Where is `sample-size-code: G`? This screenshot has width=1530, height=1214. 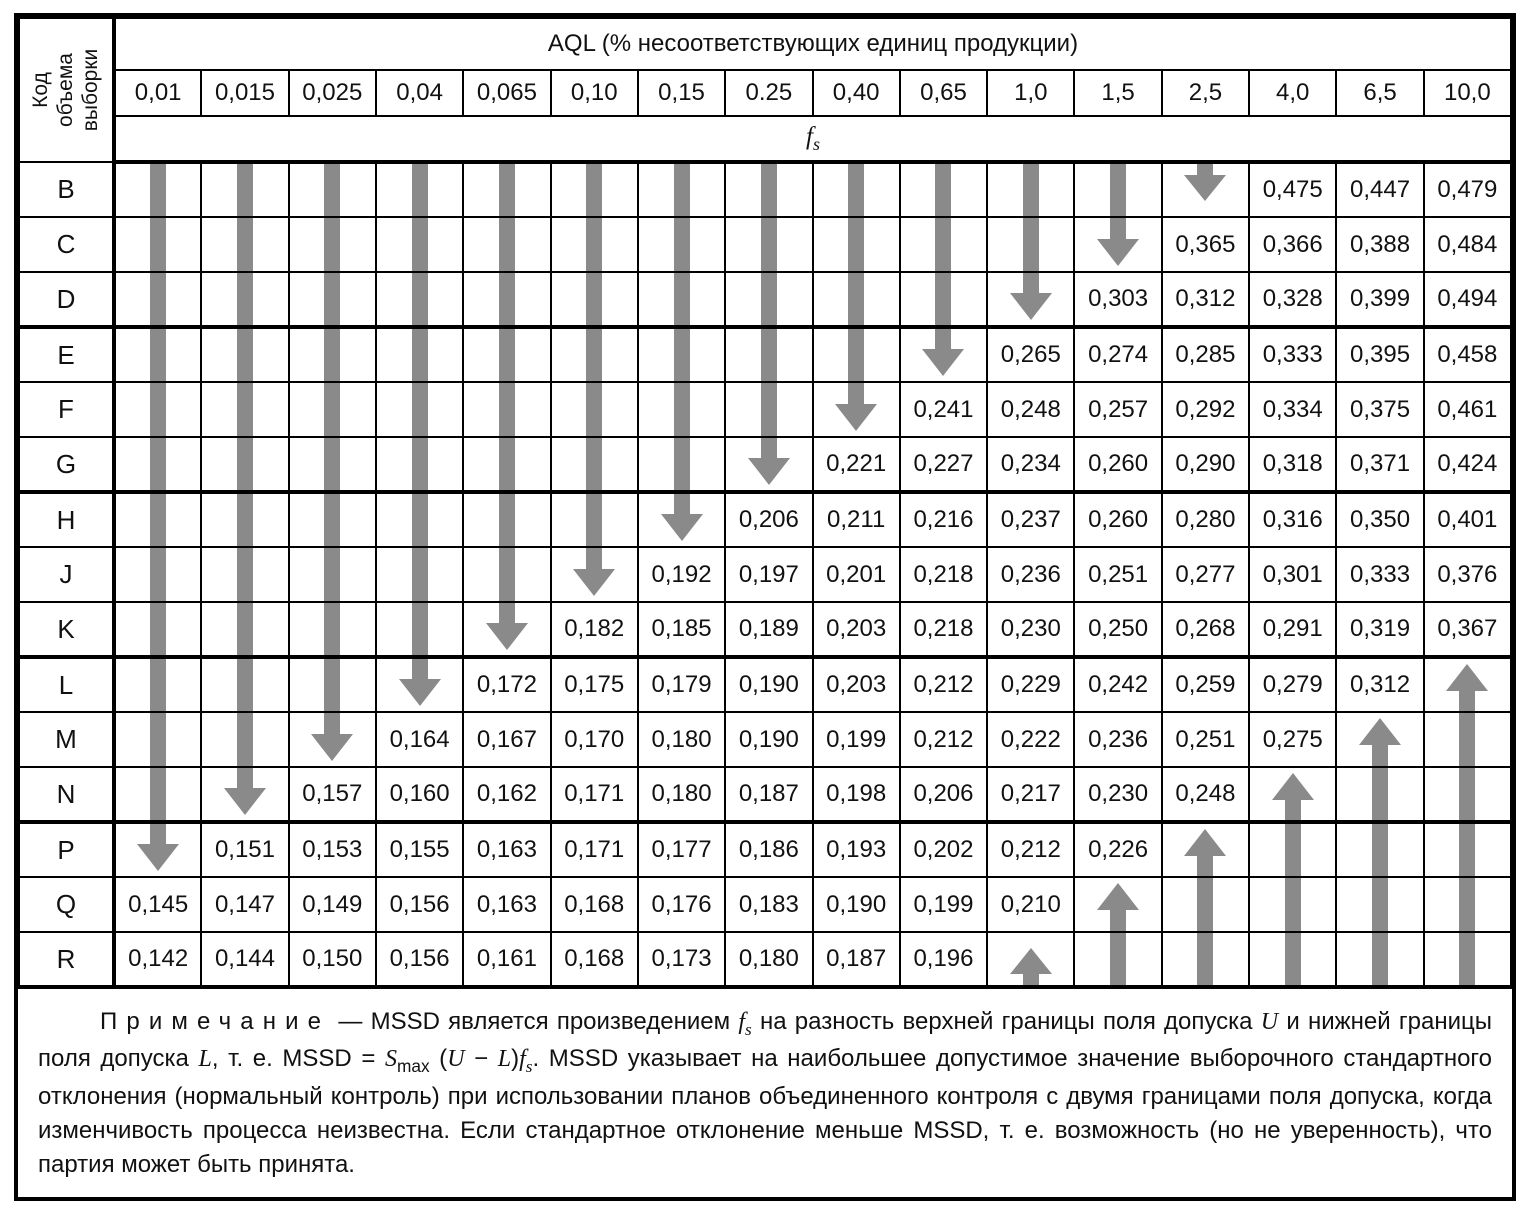
sample-size-code: G is located at coordinates (67, 465).